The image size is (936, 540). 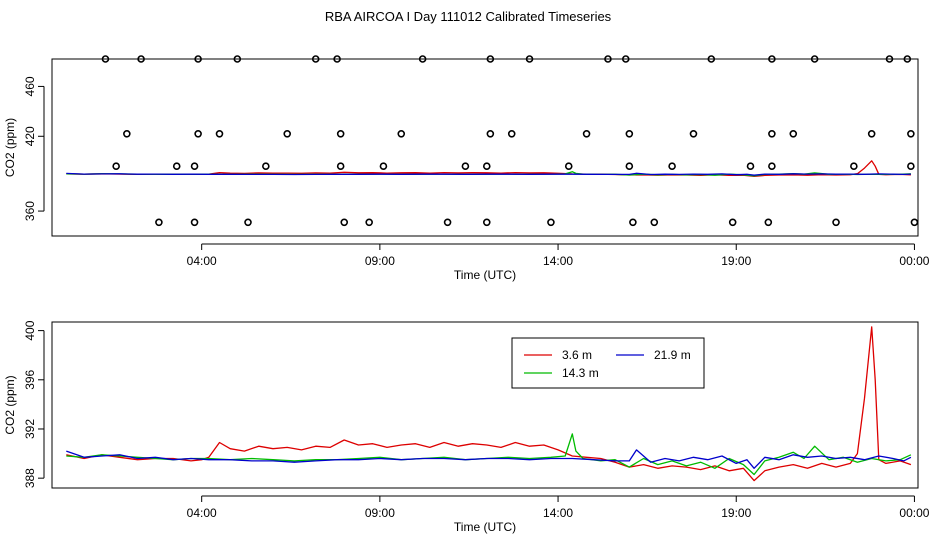 What do you see at coordinates (202, 261) in the screenshot?
I see `panel1-x-tick-label: 04:00` at bounding box center [202, 261].